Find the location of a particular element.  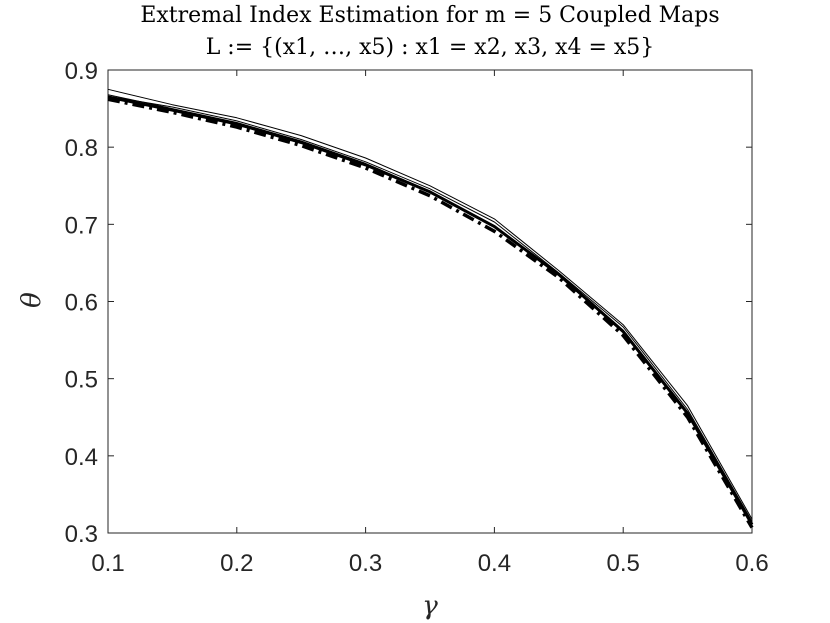

x-axis-label: γ is located at coordinates (430, 606).